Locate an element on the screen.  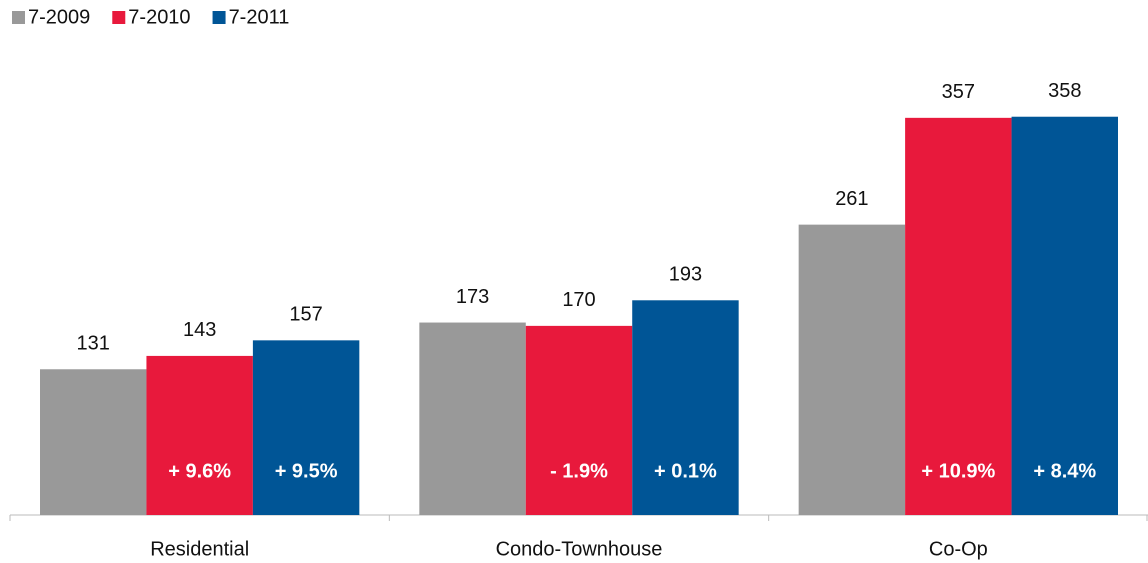
legend-label: 7-2011 is located at coordinates (259, 17).